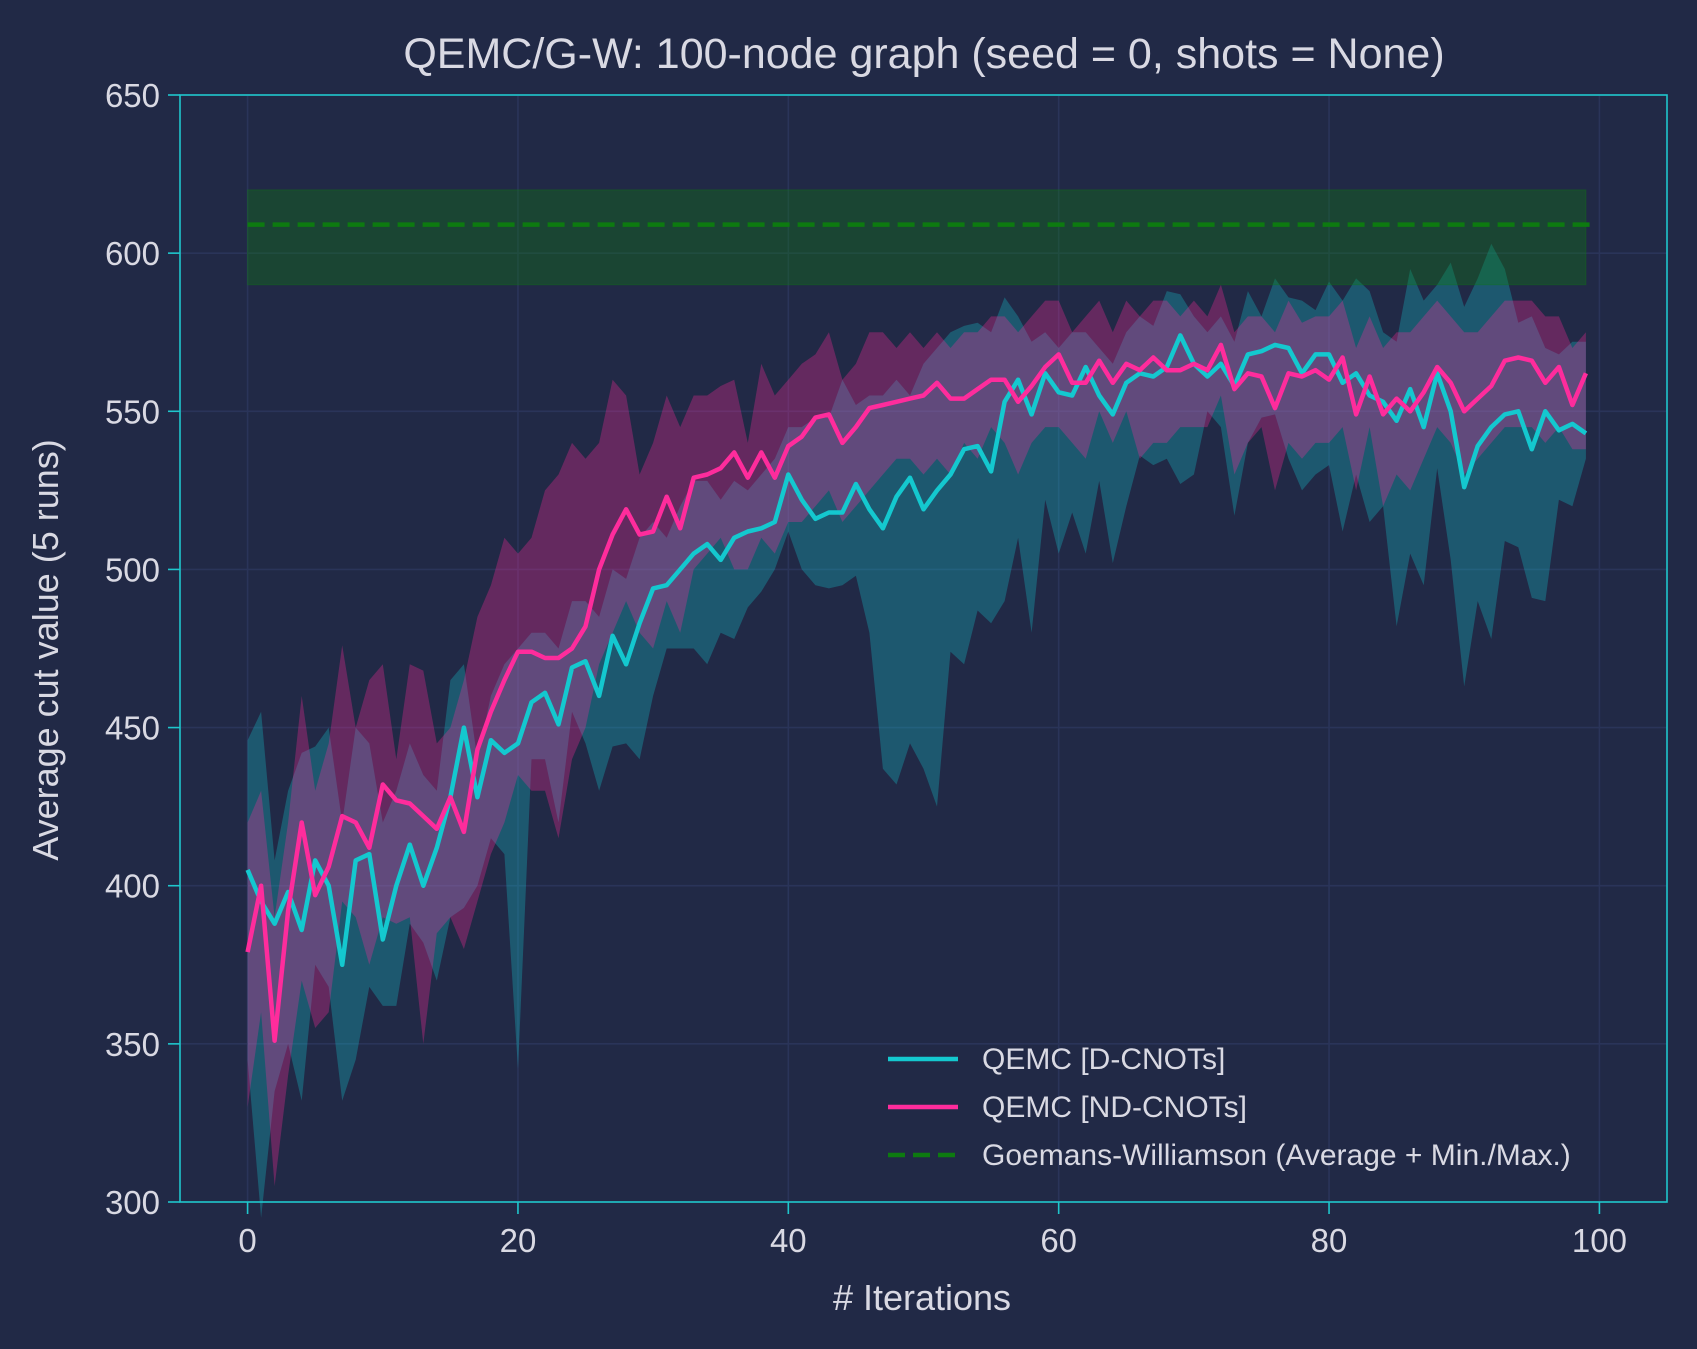 This screenshot has height=1349, width=1697. I want to click on legend-label: Goemans-Williamson (Average + Min./Max.), so click(1276, 1155).